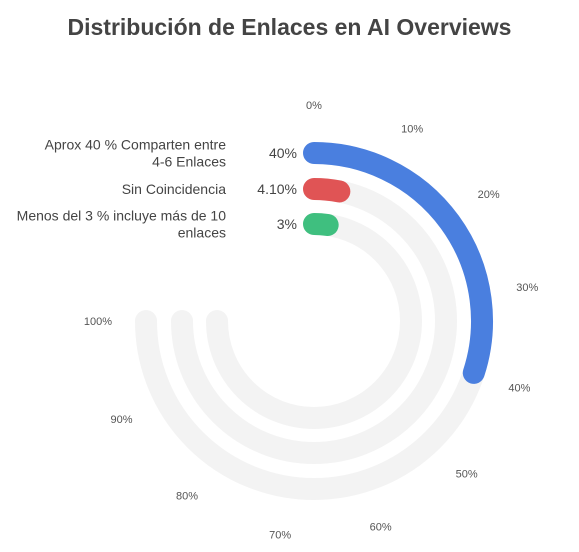 This screenshot has width=579, height=552. I want to click on tick-label-1: 10%, so click(412, 130).